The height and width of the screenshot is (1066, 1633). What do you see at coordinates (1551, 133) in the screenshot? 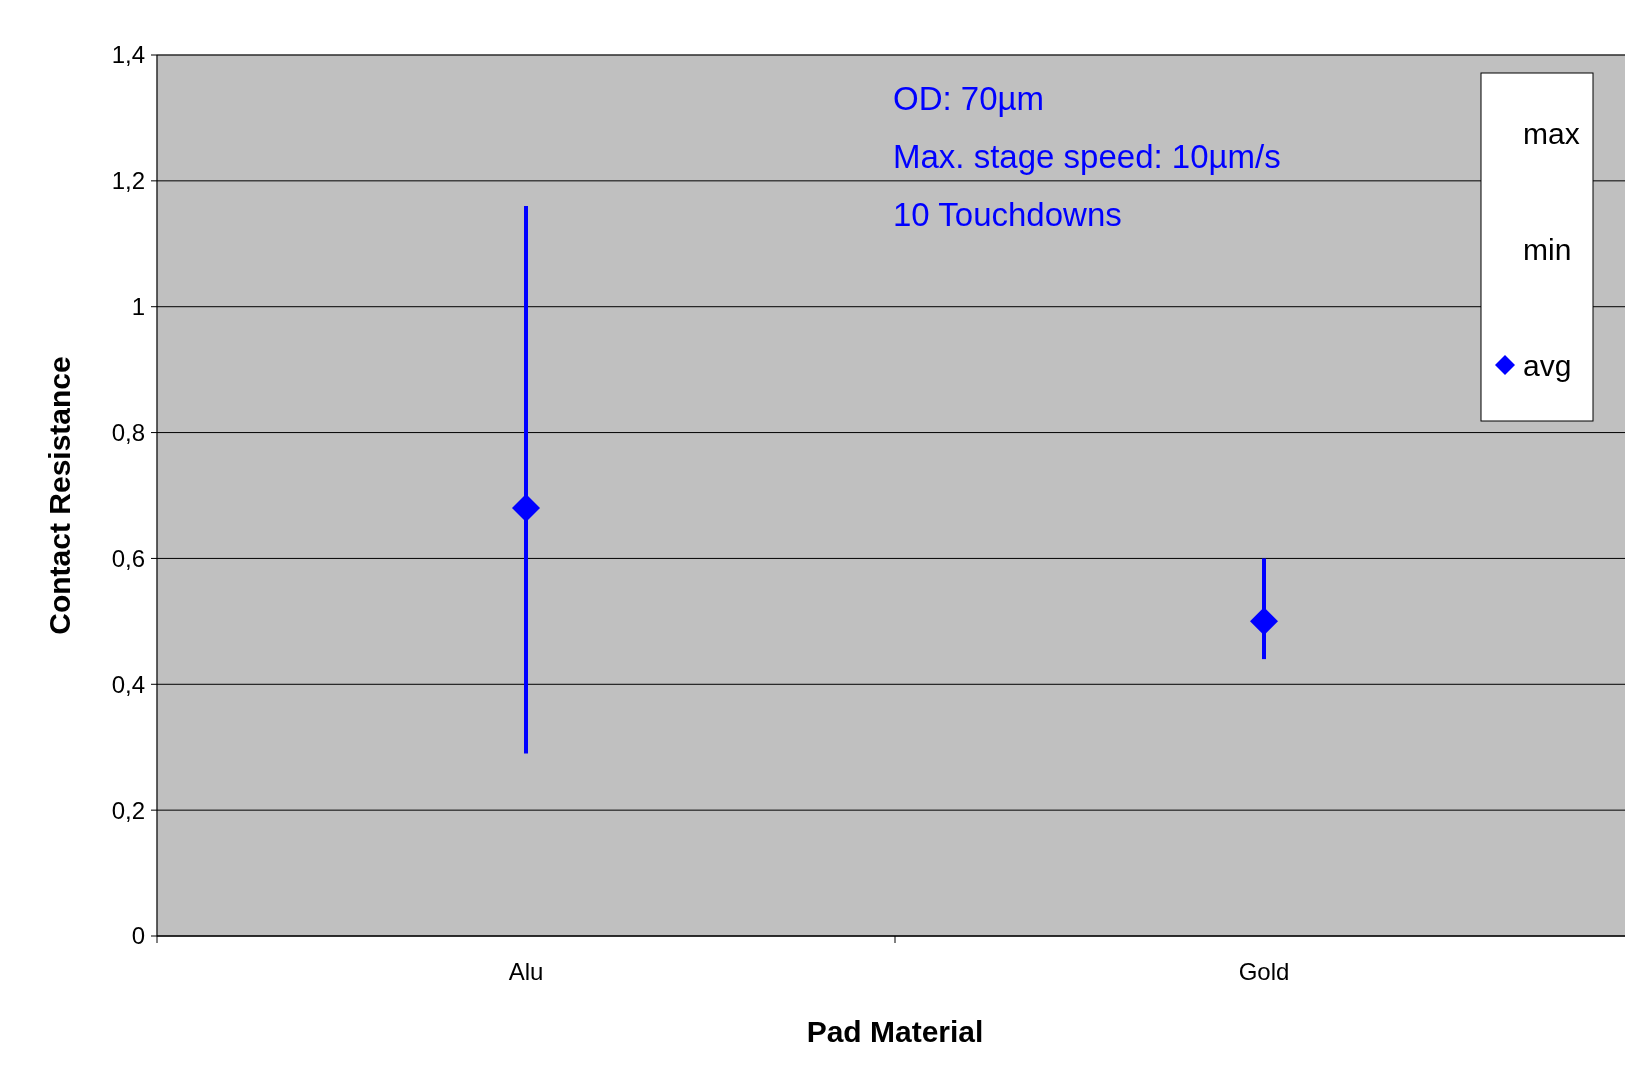
I see `text: max` at bounding box center [1551, 133].